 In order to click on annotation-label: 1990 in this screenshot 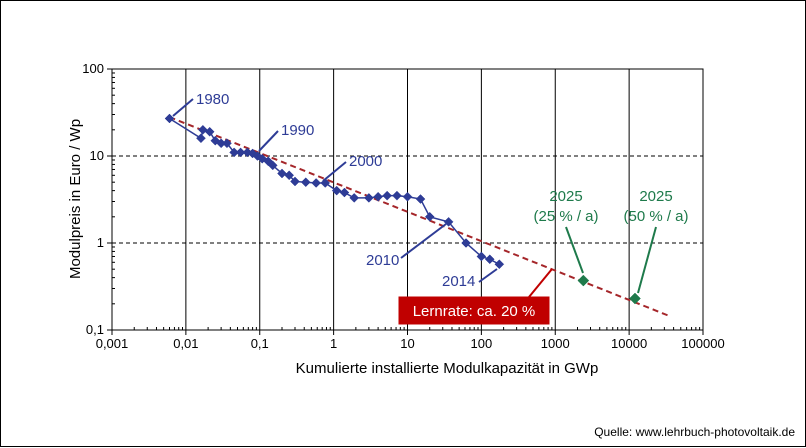, I will do `click(297, 130)`.